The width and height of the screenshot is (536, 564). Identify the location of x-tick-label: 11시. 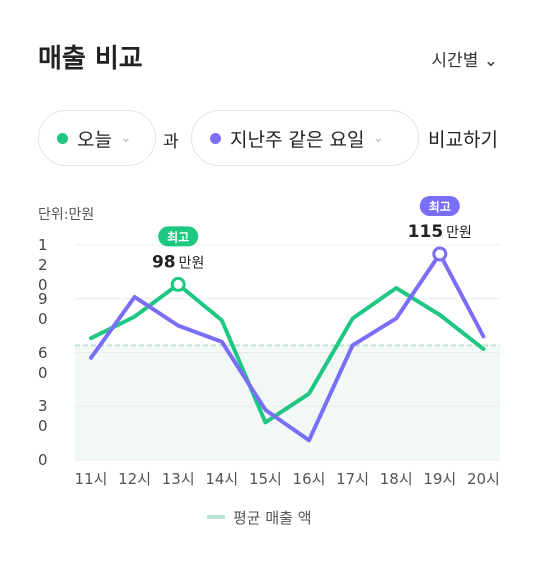
(91, 479).